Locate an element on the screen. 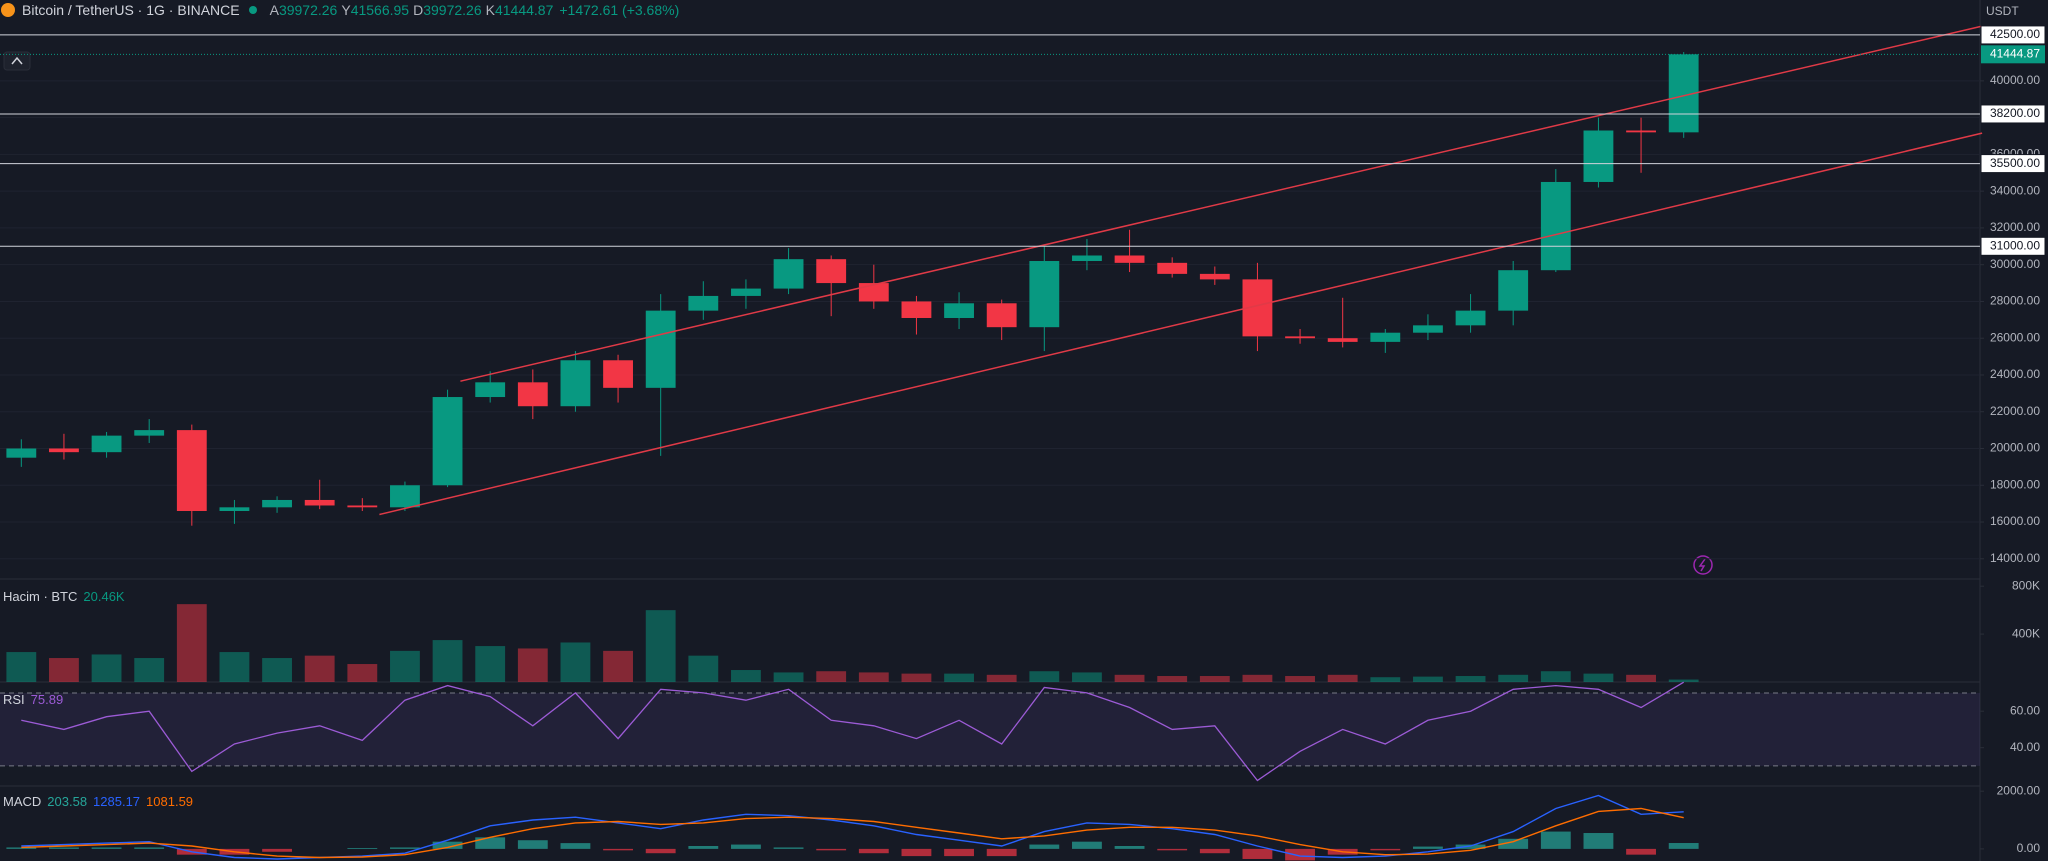 This screenshot has height=861, width=2048. y-tick-label: 40000.00 is located at coordinates (2015, 80).